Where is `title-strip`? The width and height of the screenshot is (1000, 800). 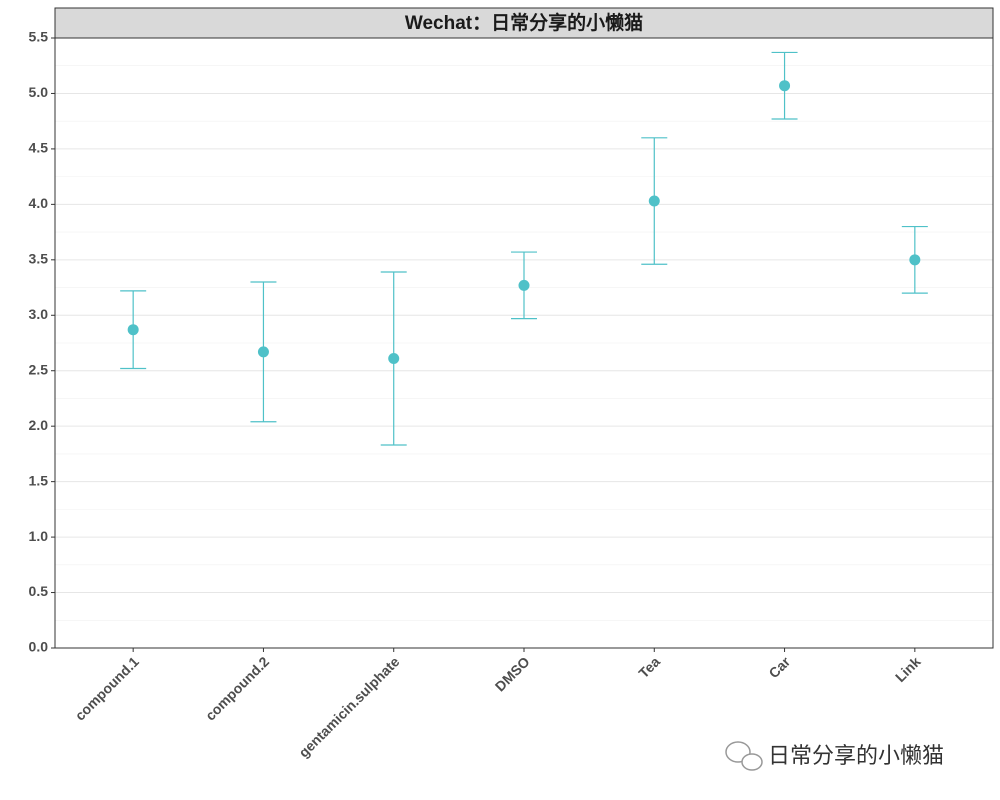 title-strip is located at coordinates (524, 23).